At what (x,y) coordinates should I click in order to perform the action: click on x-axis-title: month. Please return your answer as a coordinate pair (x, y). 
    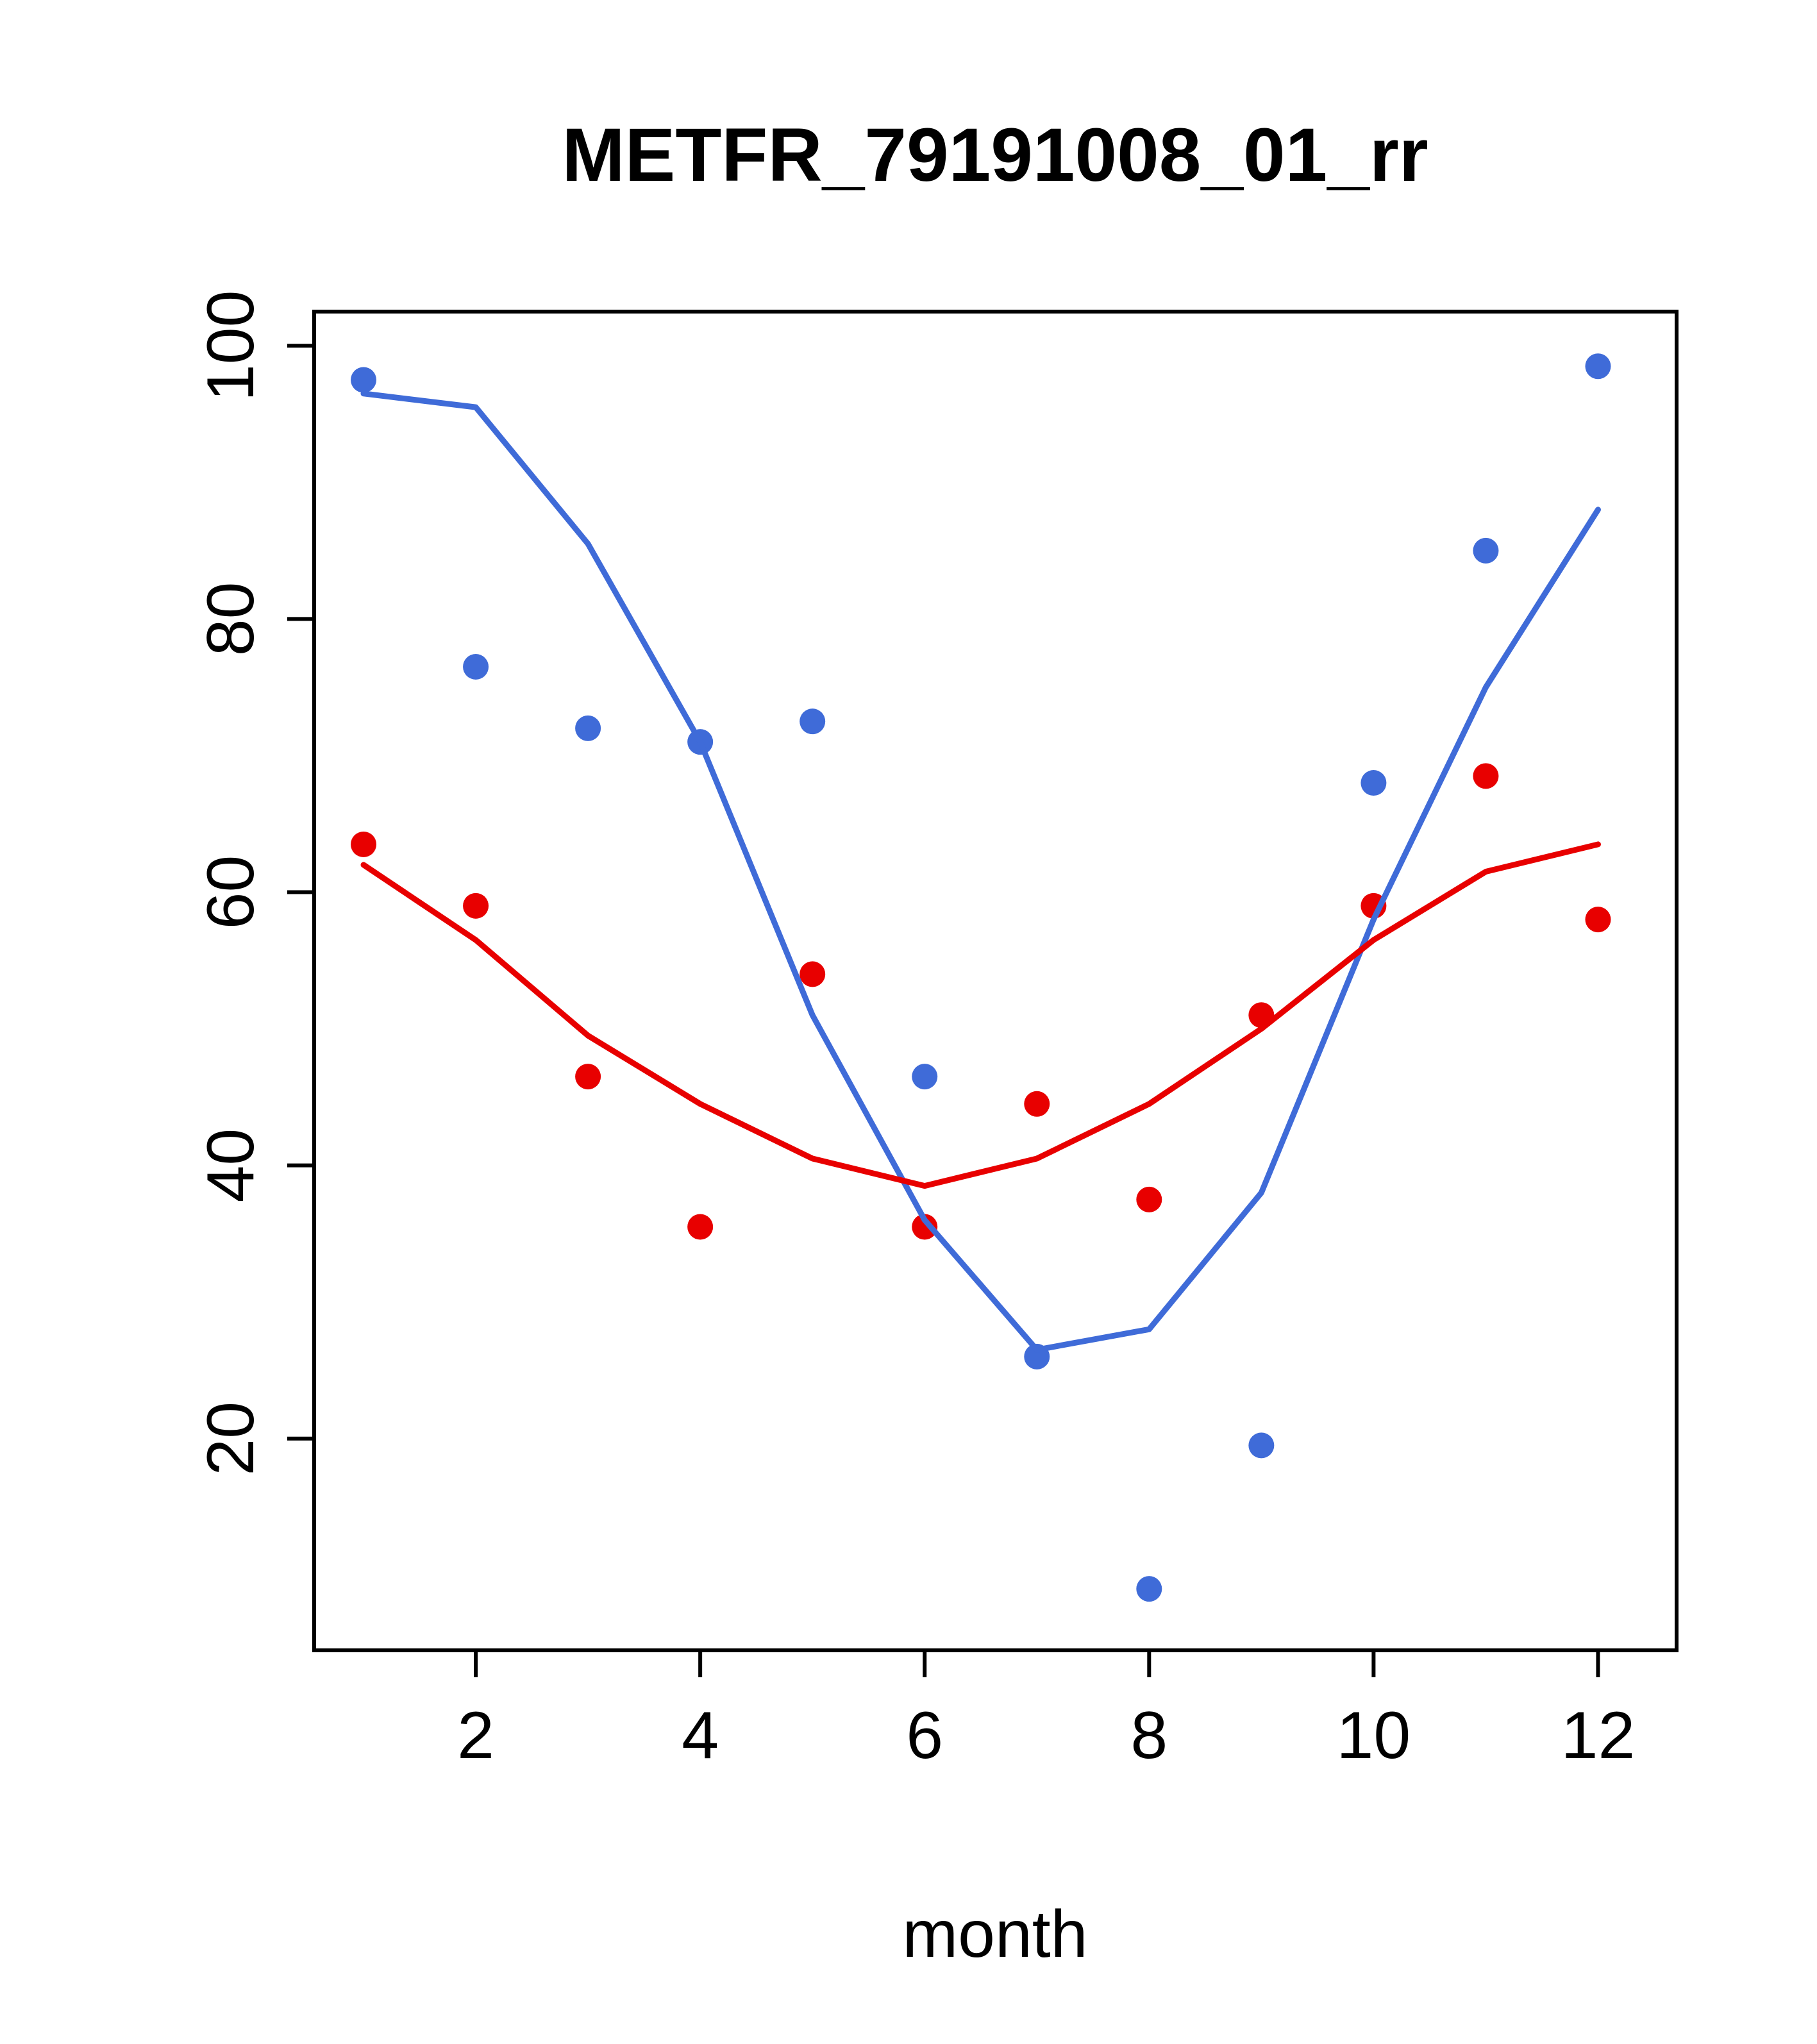
    Looking at the image, I should click on (995, 1934).